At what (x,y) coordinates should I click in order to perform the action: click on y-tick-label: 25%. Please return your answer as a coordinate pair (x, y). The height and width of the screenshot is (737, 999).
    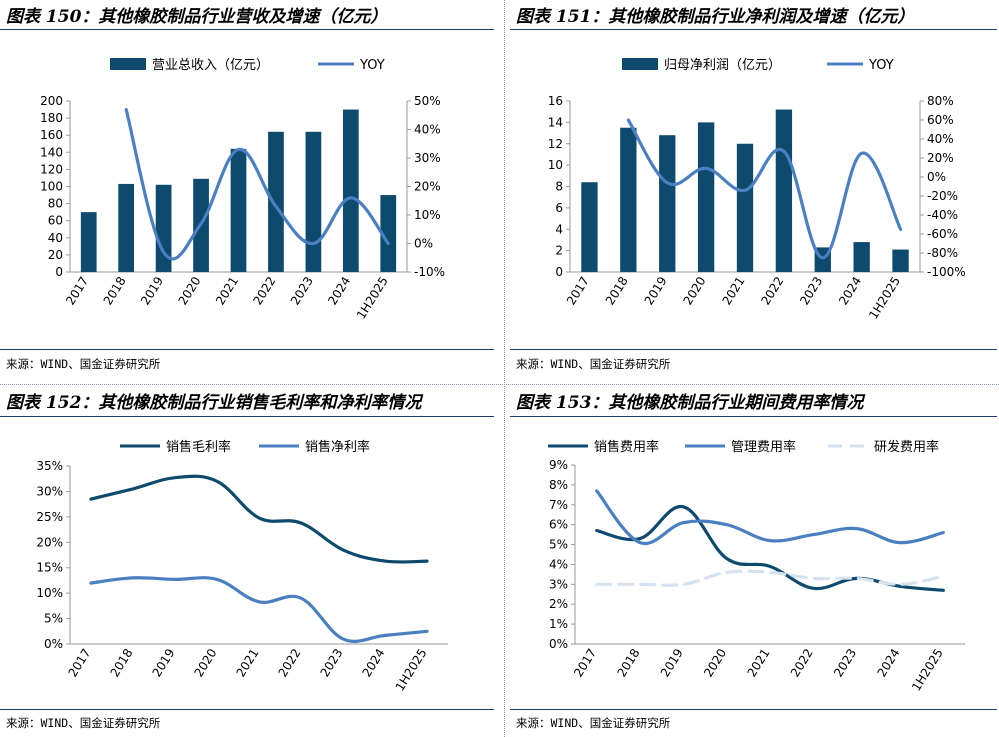
    Looking at the image, I should click on (49, 517).